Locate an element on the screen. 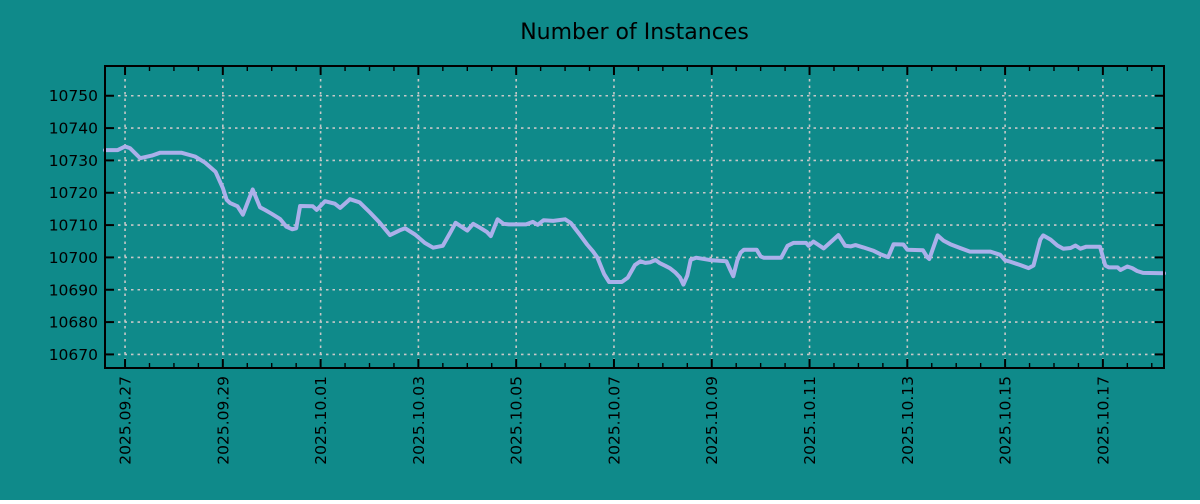 The width and height of the screenshot is (1200, 504). x-tick-label: 2025.10.07 is located at coordinates (614, 420).